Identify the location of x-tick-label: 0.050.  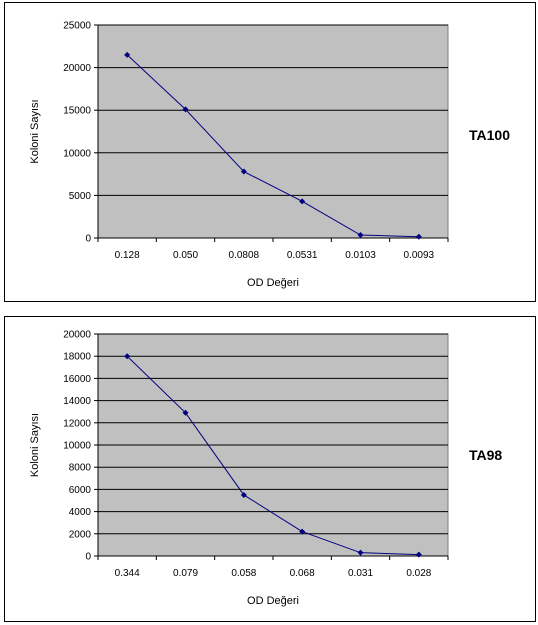
(185, 255).